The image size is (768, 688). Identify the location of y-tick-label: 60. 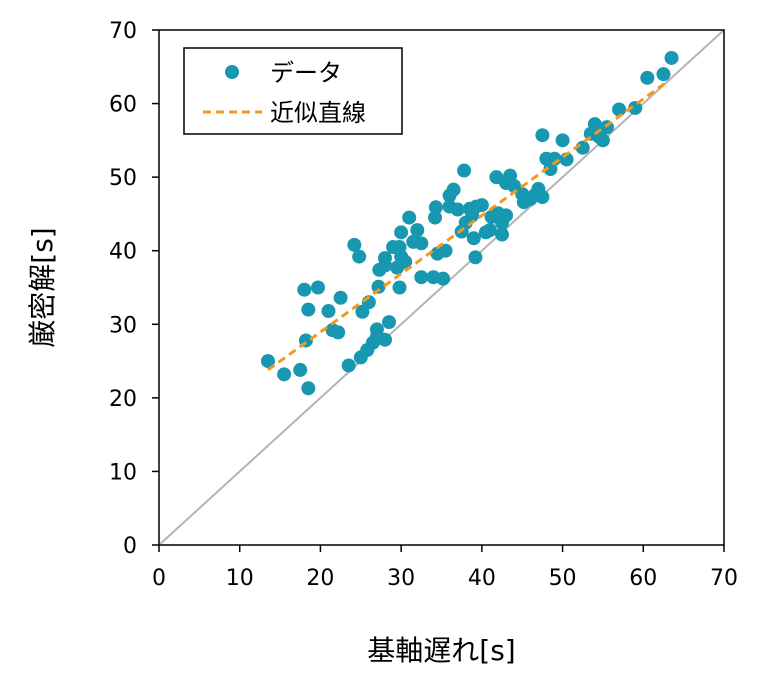
(123, 105).